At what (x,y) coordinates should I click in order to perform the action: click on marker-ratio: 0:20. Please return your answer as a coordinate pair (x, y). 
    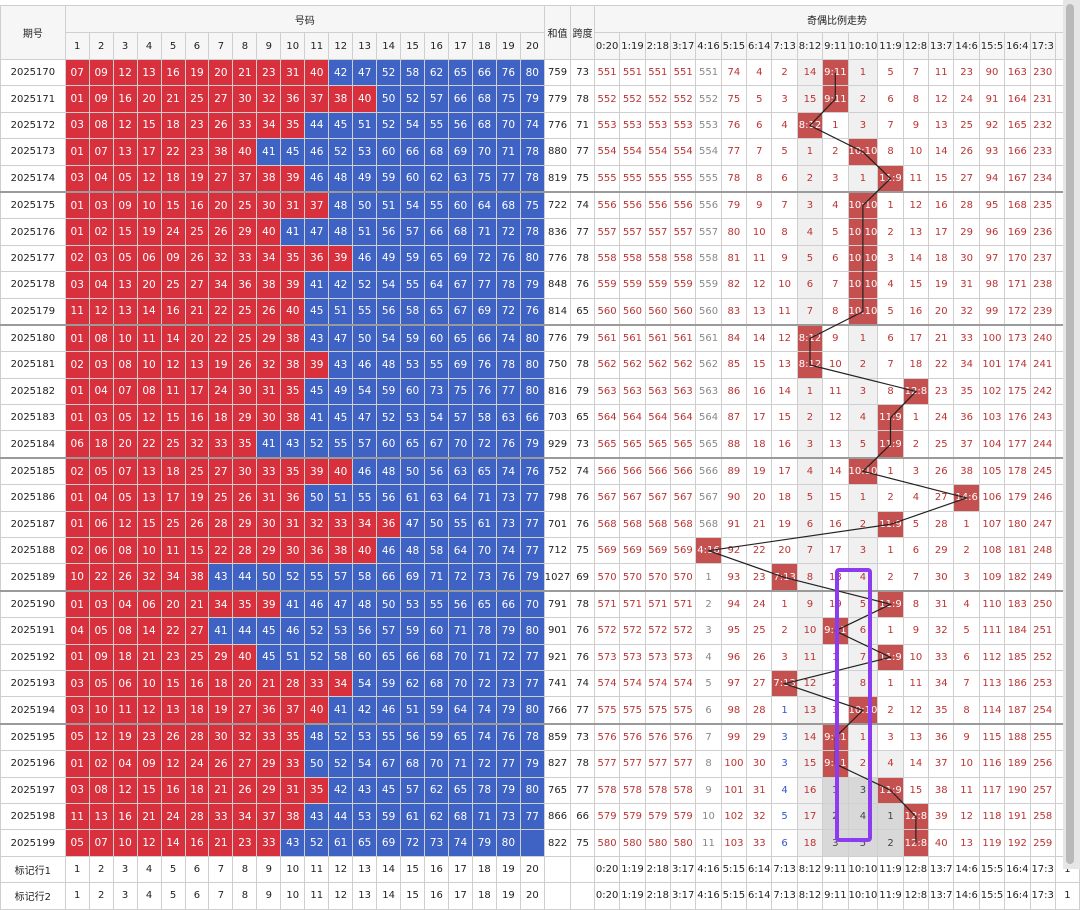
    Looking at the image, I should click on (607, 869).